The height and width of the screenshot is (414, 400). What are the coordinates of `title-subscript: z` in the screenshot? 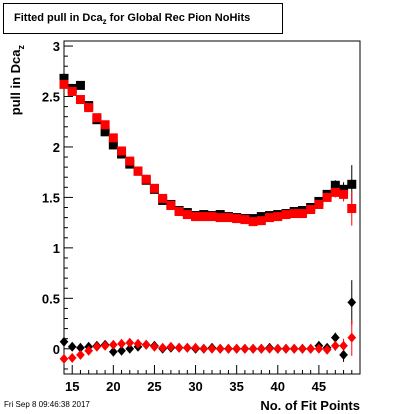 It's located at (104, 21).